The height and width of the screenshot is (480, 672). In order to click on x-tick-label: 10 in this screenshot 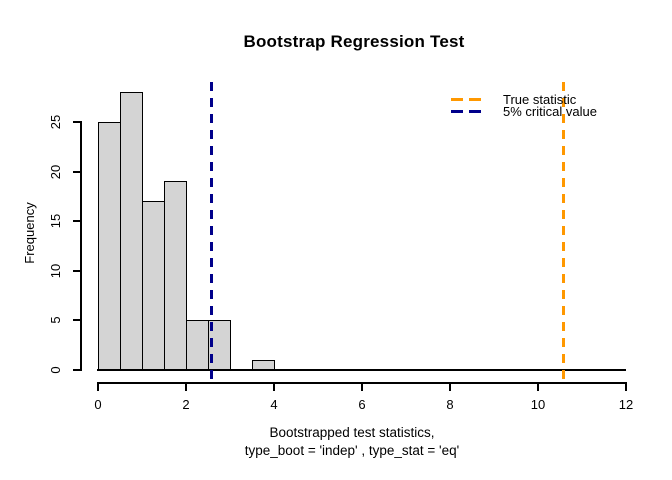, I will do `click(538, 404)`.